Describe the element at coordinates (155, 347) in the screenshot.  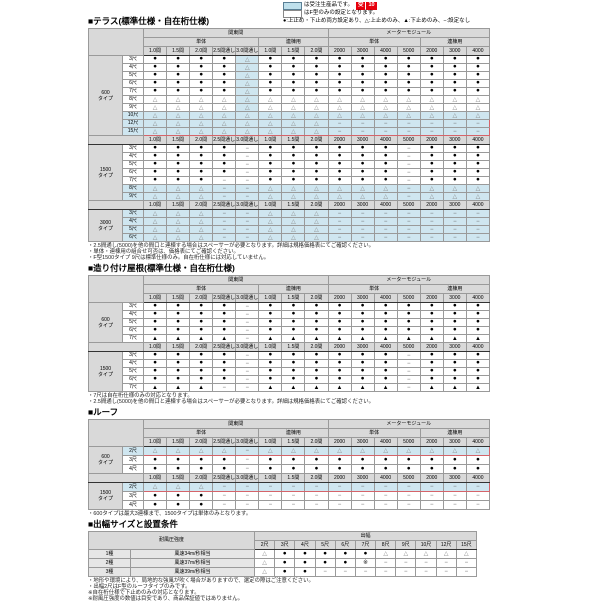
I see `column-header: 1.0間` at that location.